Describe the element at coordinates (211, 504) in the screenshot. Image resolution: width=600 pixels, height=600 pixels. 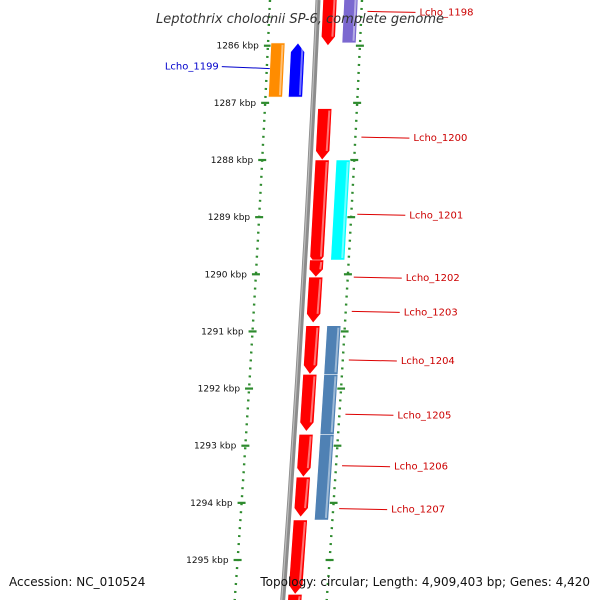
I see `tick-label: 1294 kbp` at that location.